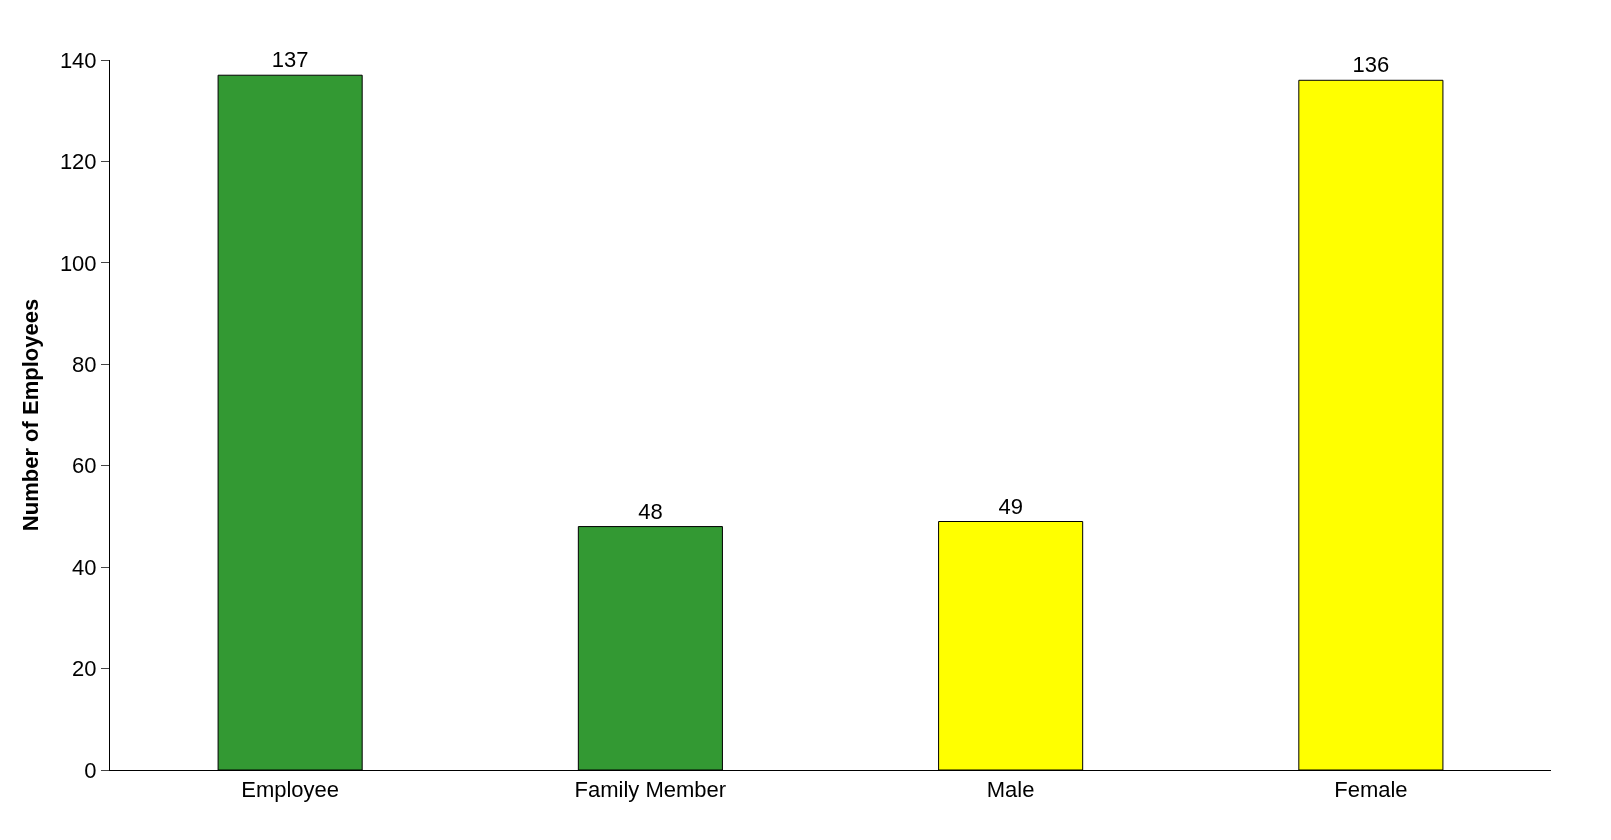  Describe the element at coordinates (1371, 790) in the screenshot. I see `x-tick-label: Female` at that location.